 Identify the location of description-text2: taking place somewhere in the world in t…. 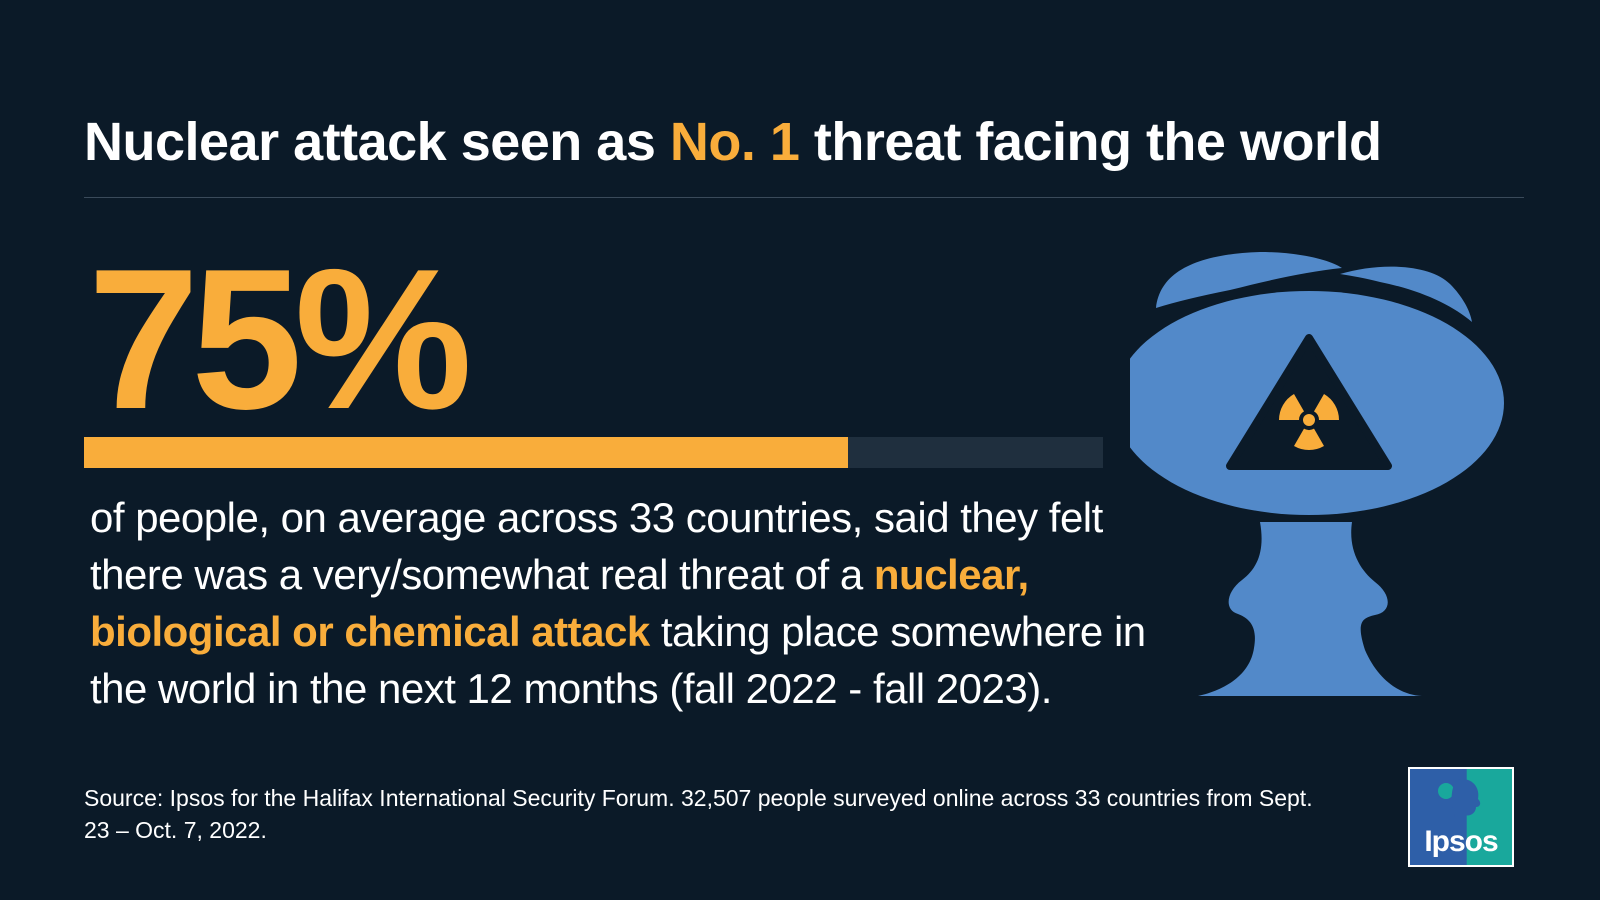
(618, 660).